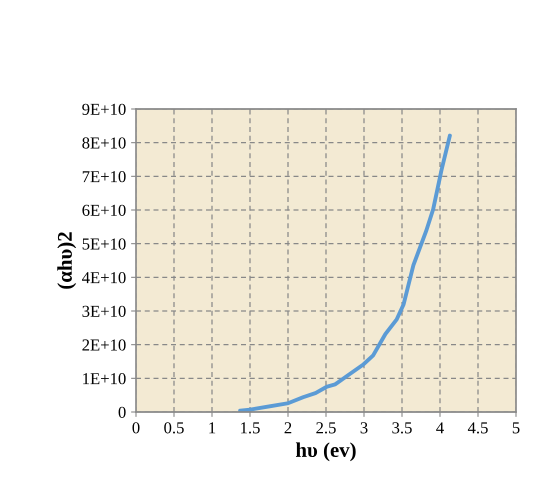 The width and height of the screenshot is (538, 501). Describe the element at coordinates (478, 428) in the screenshot. I see `x-tick-label: 4.5` at that location.